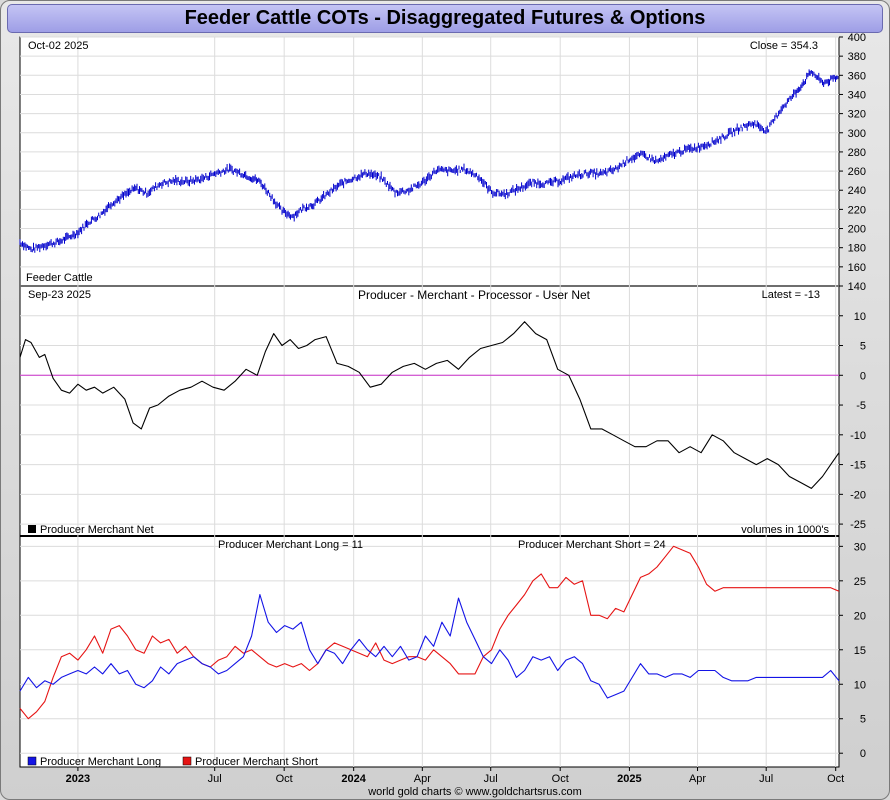 The width and height of the screenshot is (890, 800). I want to click on y-tick-label-longshort-5: 5, so click(863, 720).